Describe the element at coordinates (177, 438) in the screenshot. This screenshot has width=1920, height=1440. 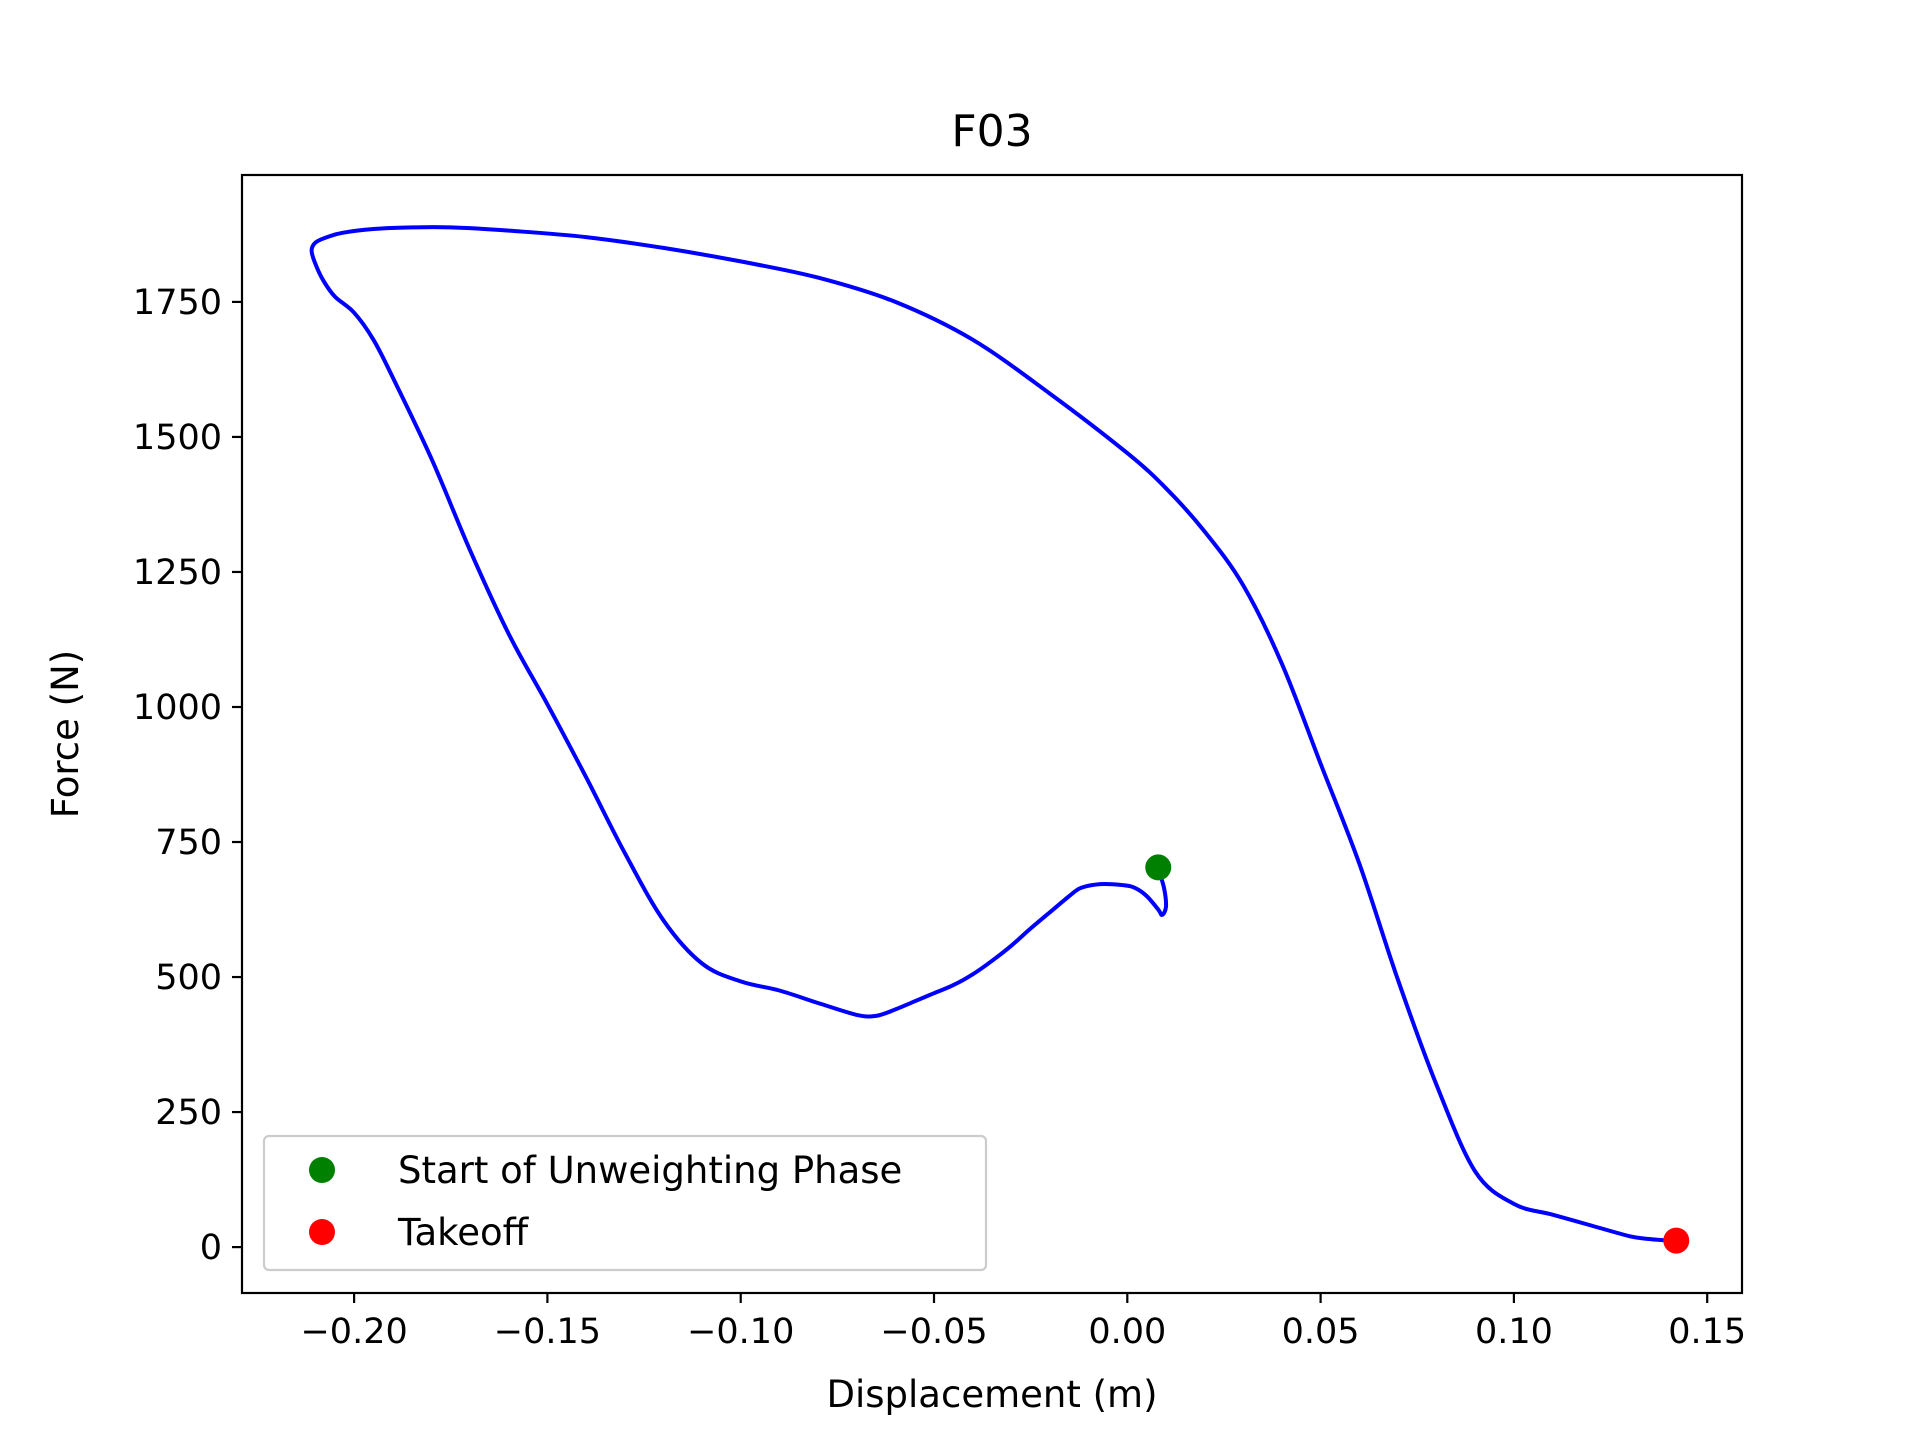
I see `y-tick-label: 1500` at that location.